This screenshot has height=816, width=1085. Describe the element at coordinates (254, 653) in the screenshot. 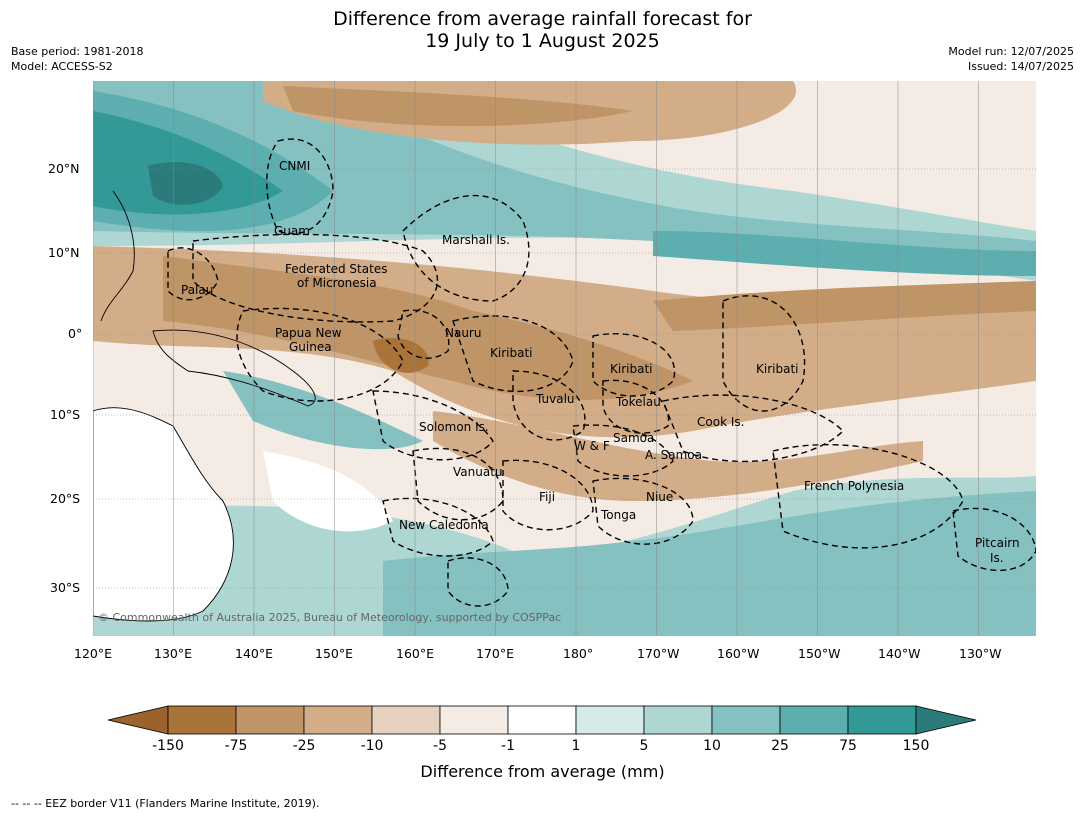

I see `lon-label-140e: 140°E` at that location.